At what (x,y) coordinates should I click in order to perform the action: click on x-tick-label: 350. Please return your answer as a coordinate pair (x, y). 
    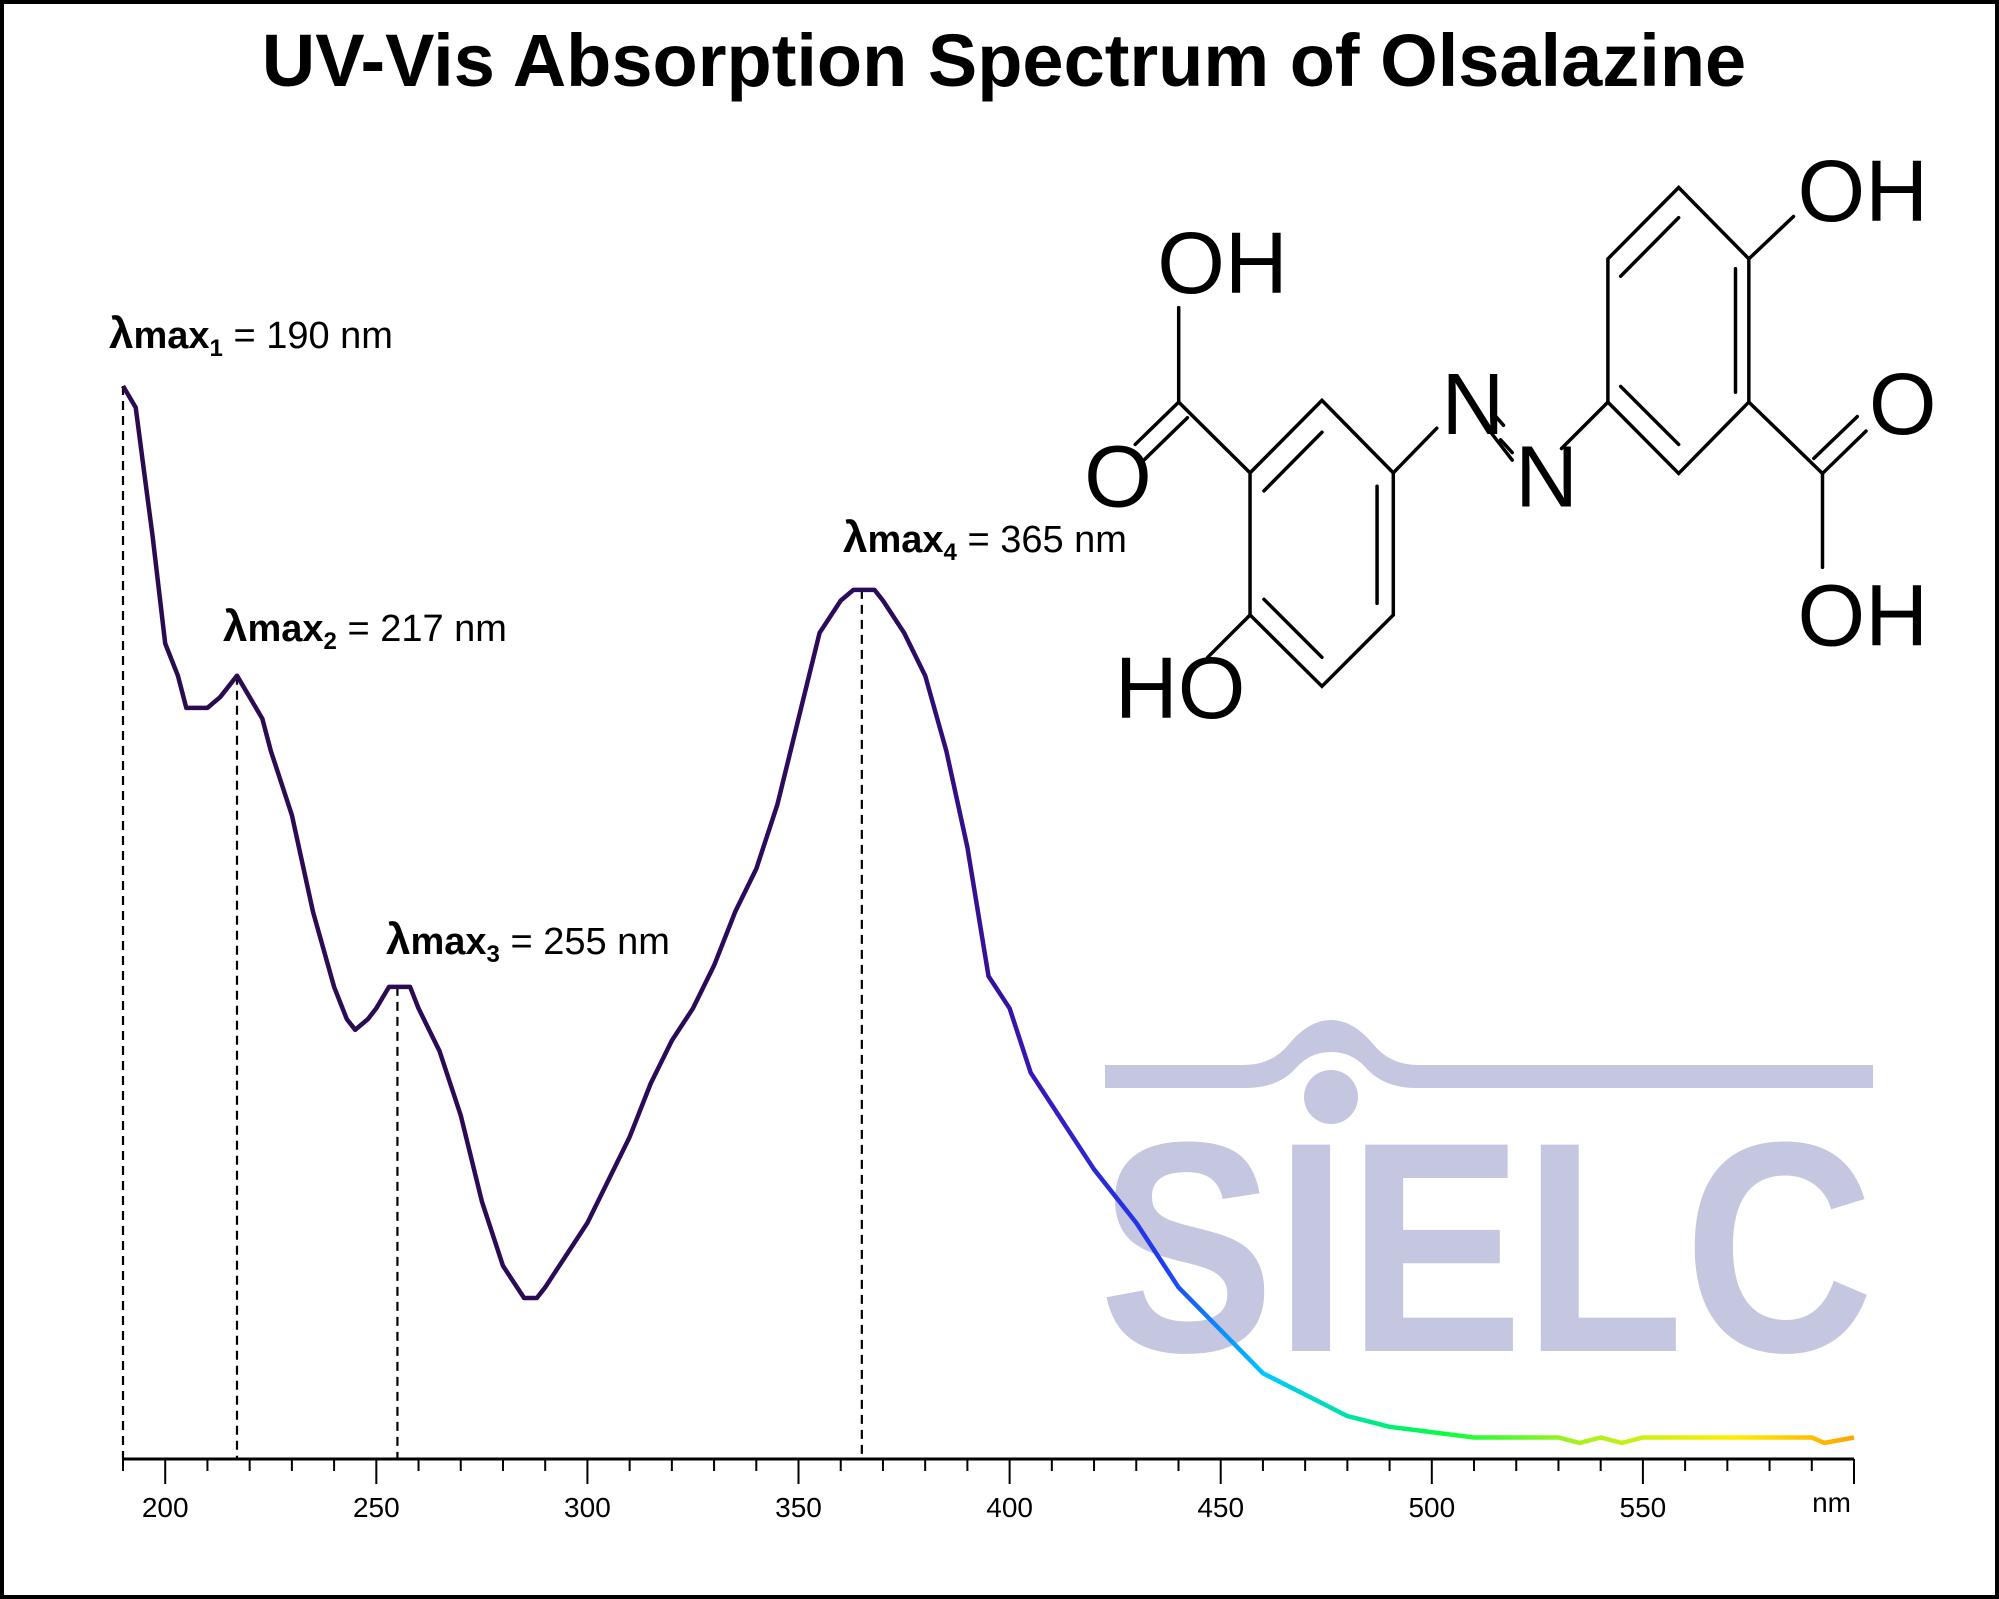
    Looking at the image, I should click on (798, 1507).